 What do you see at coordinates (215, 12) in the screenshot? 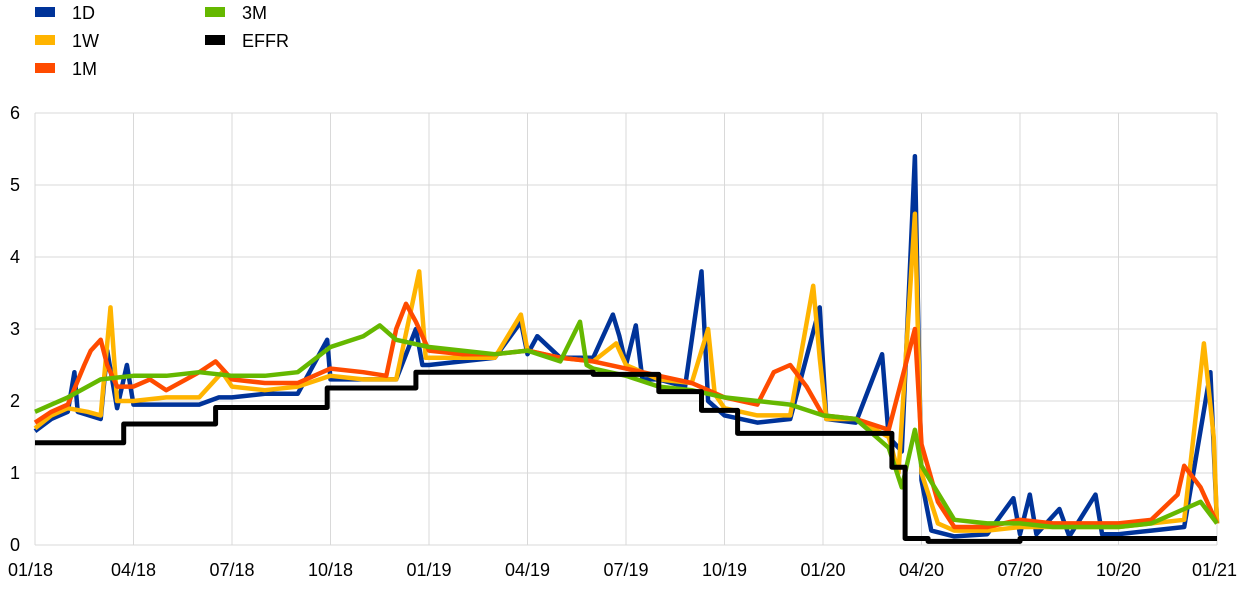
I see `legend-swatch-3m` at bounding box center [215, 12].